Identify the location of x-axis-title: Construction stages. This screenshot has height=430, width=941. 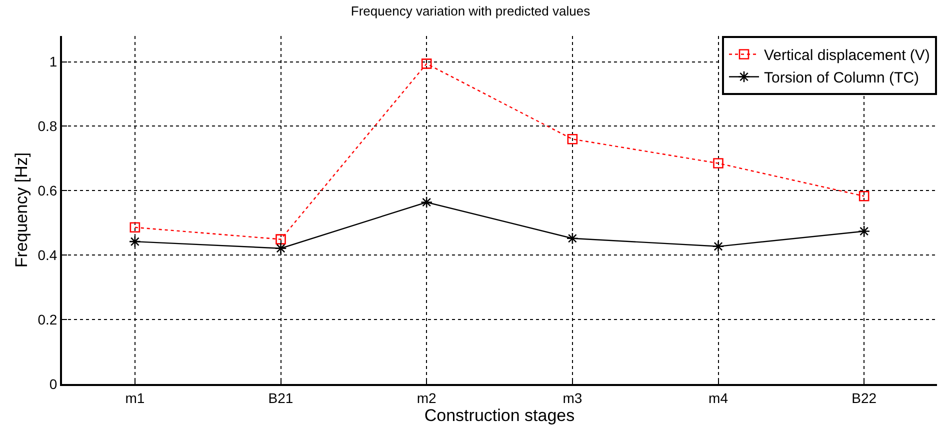
(499, 415).